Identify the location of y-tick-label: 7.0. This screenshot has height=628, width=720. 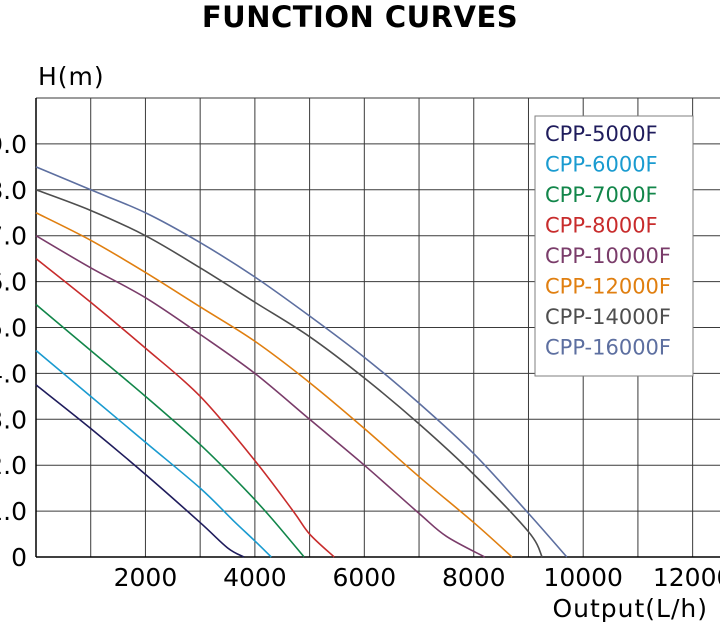
(13, 236).